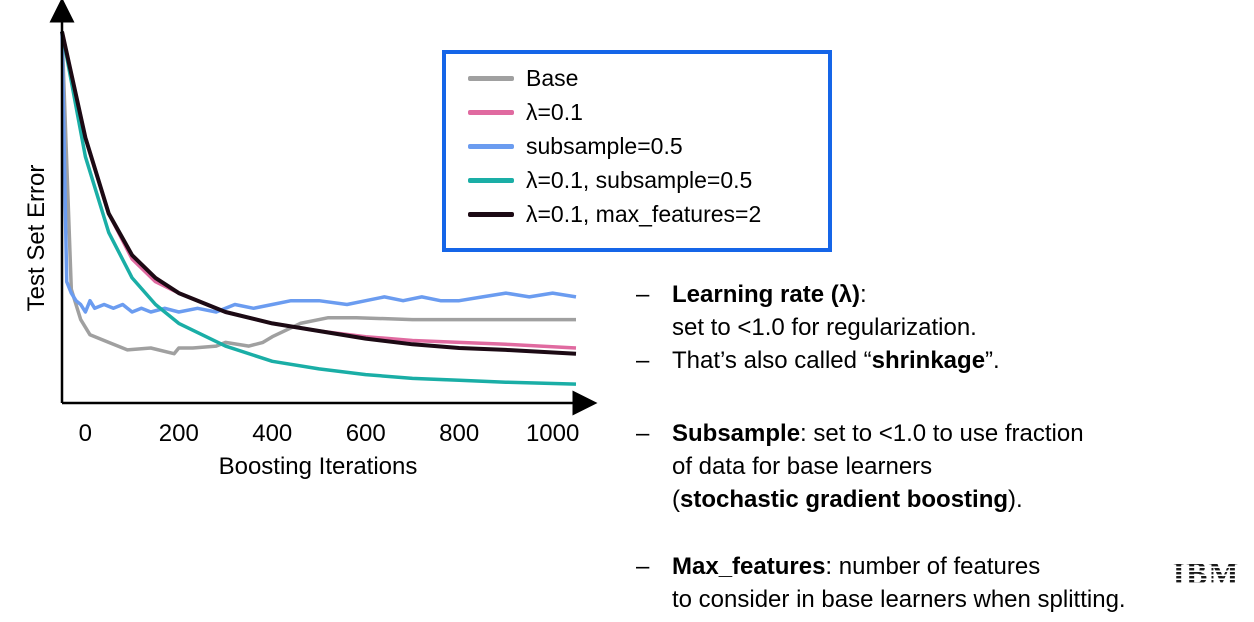 The image size is (1254, 622). What do you see at coordinates (523, 78) in the screenshot?
I see `legend-item: Base` at bounding box center [523, 78].